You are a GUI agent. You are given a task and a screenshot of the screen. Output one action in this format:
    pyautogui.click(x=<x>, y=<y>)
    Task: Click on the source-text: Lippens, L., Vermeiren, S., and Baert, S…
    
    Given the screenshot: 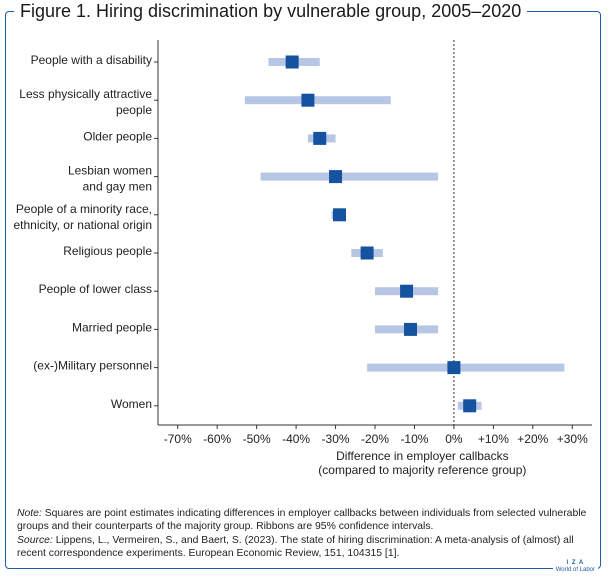 What is the action you would take?
    pyautogui.click(x=295, y=547)
    